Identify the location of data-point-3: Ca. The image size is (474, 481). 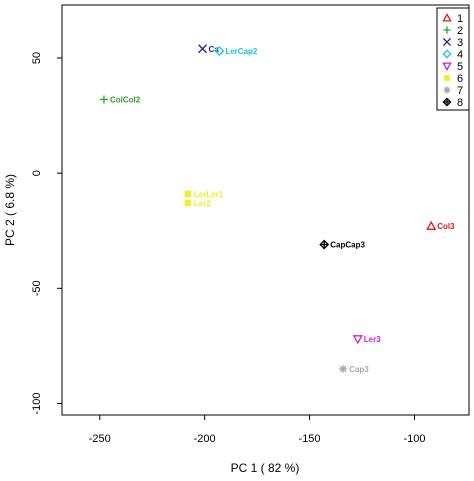
(209, 49).